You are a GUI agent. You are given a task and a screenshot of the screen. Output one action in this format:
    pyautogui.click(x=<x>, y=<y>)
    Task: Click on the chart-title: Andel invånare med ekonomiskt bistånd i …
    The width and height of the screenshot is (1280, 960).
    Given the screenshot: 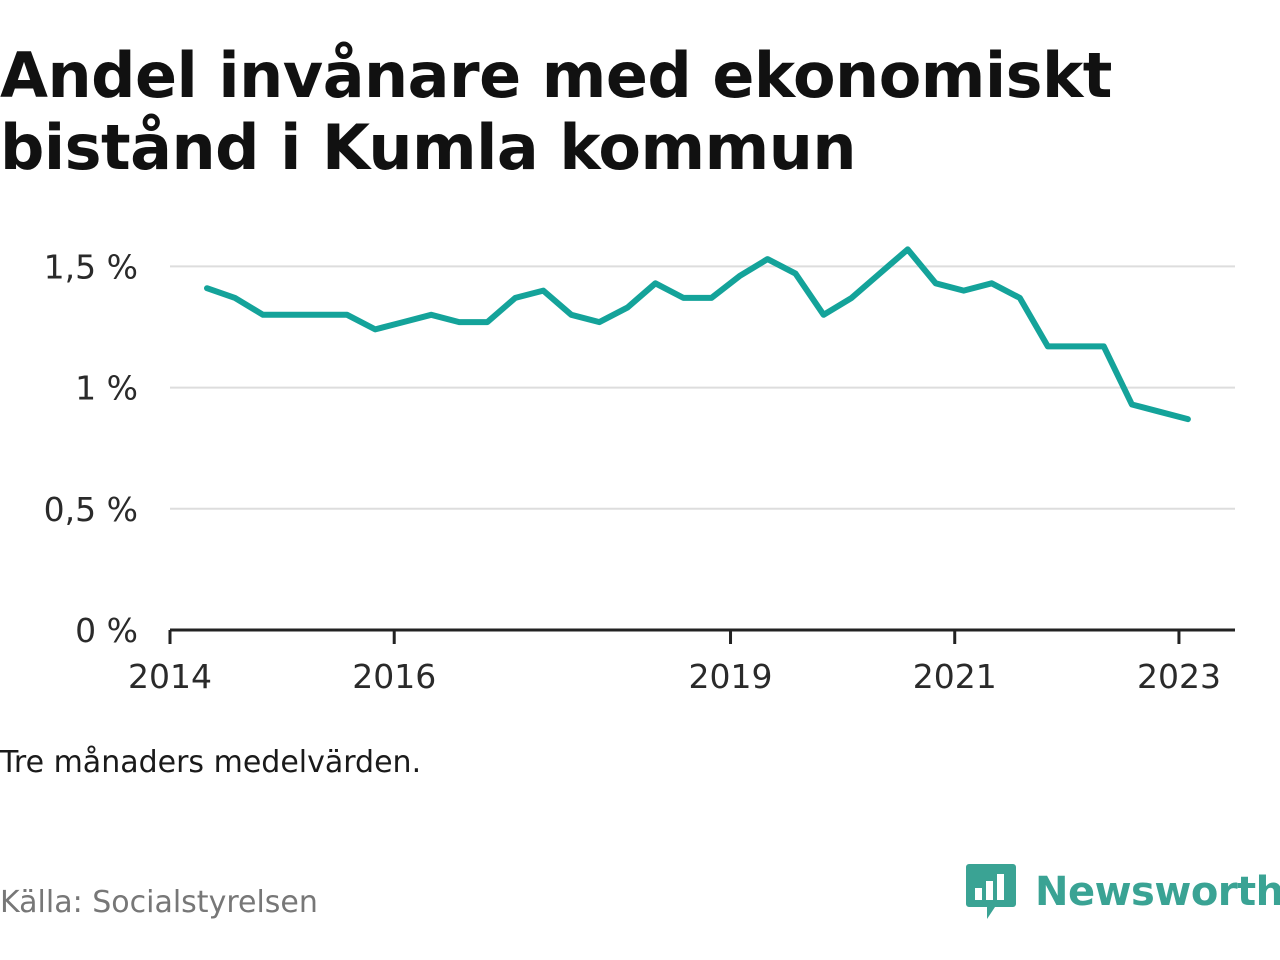 What is the action you would take?
    pyautogui.click(x=556, y=111)
    